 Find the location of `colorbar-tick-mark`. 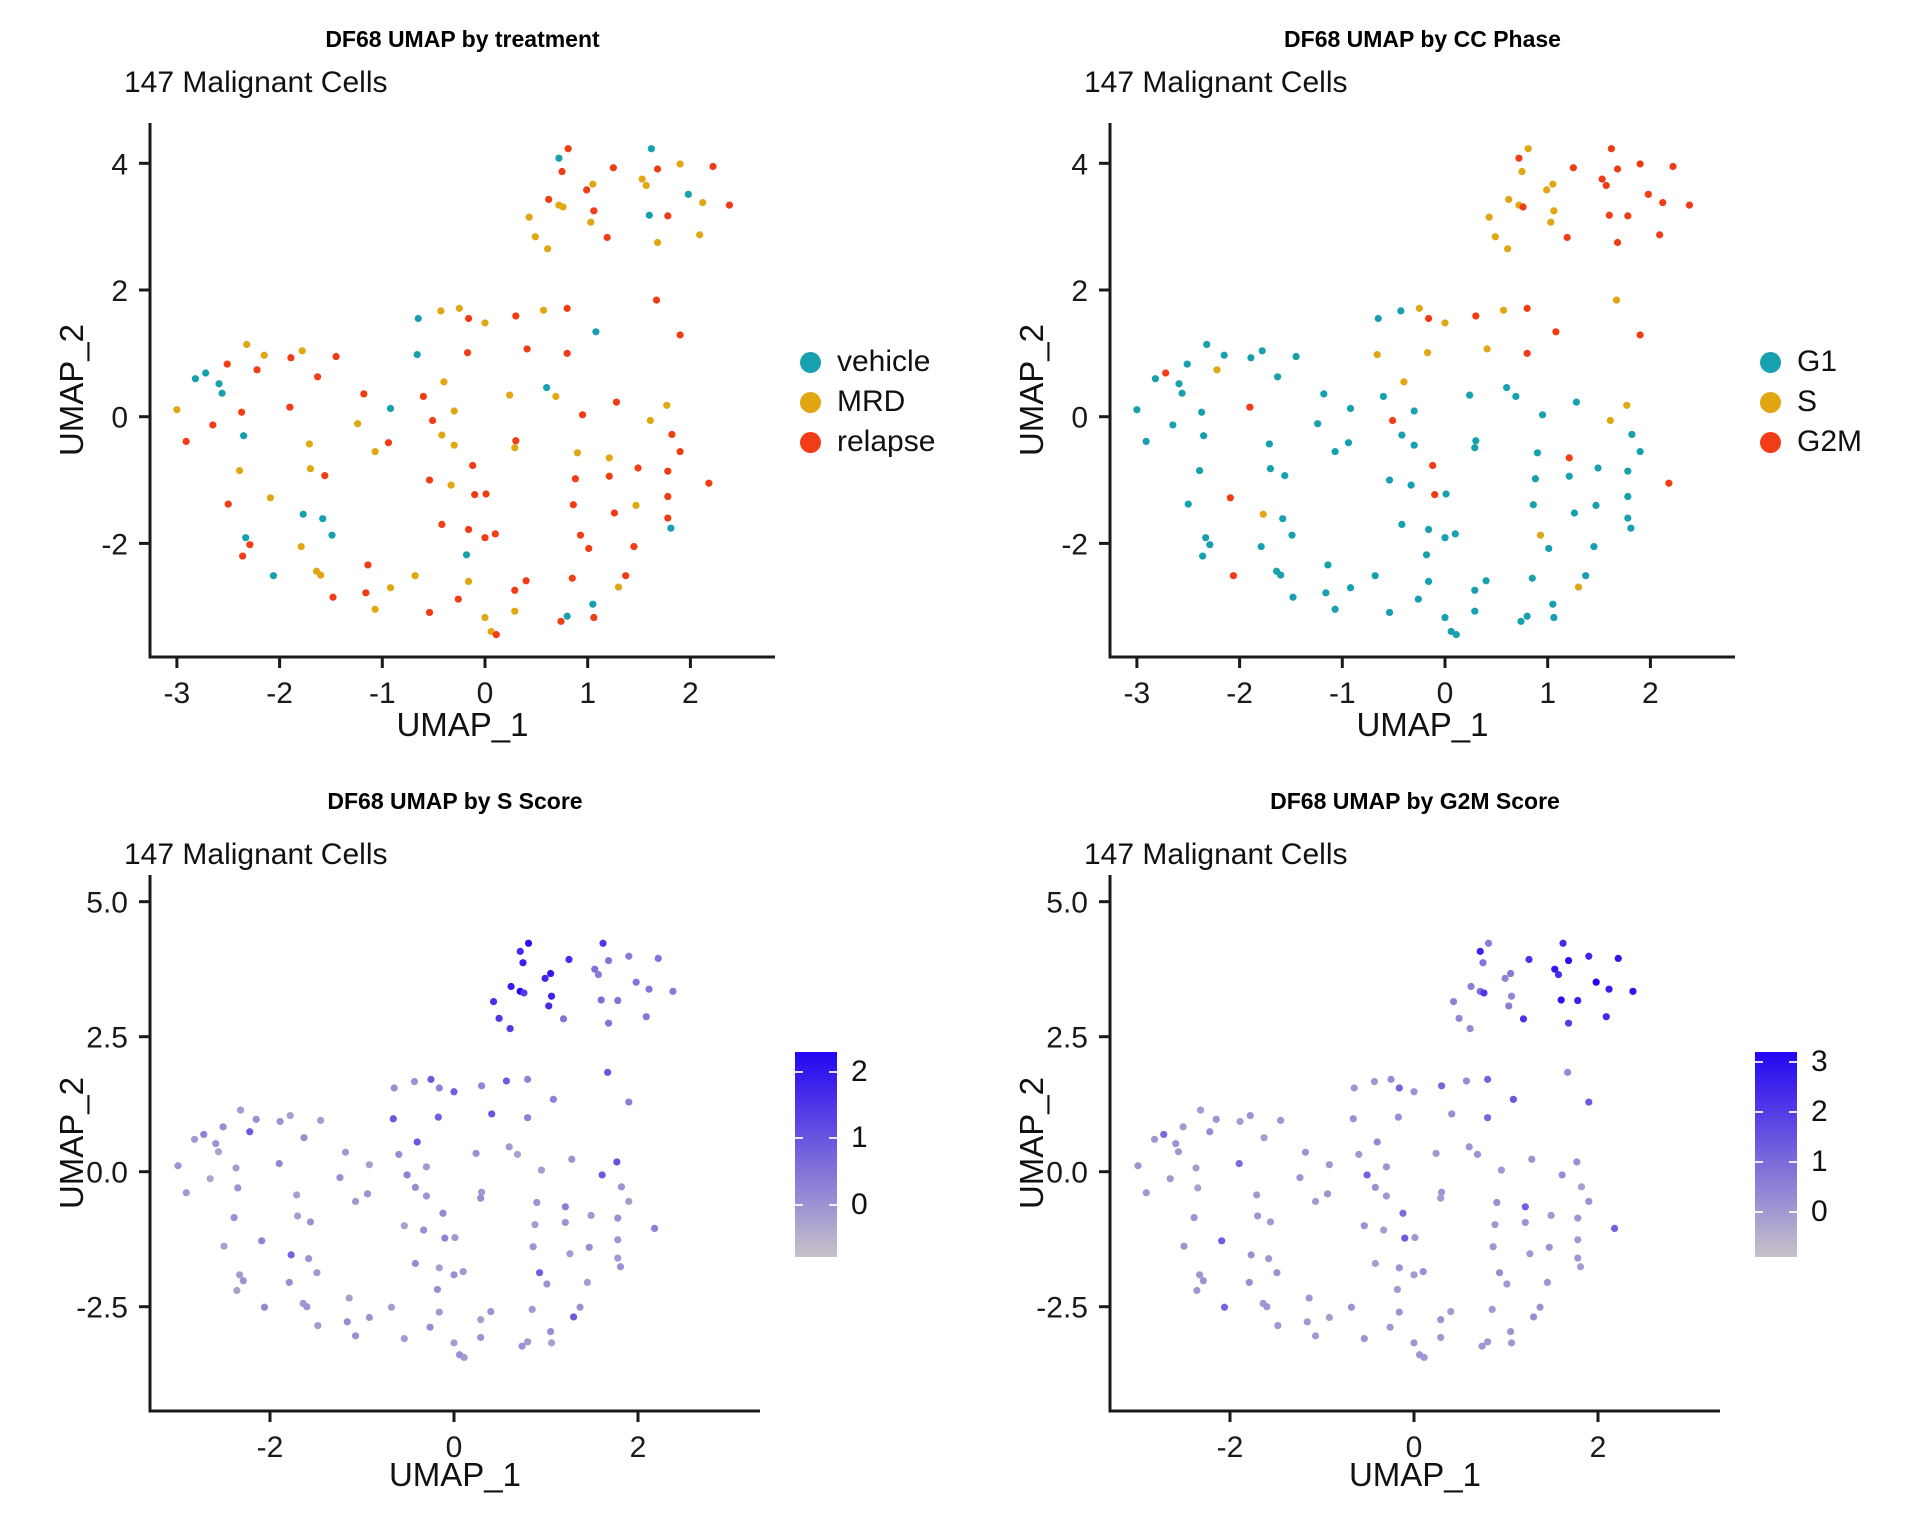

colorbar-tick-mark is located at coordinates (799, 1138).